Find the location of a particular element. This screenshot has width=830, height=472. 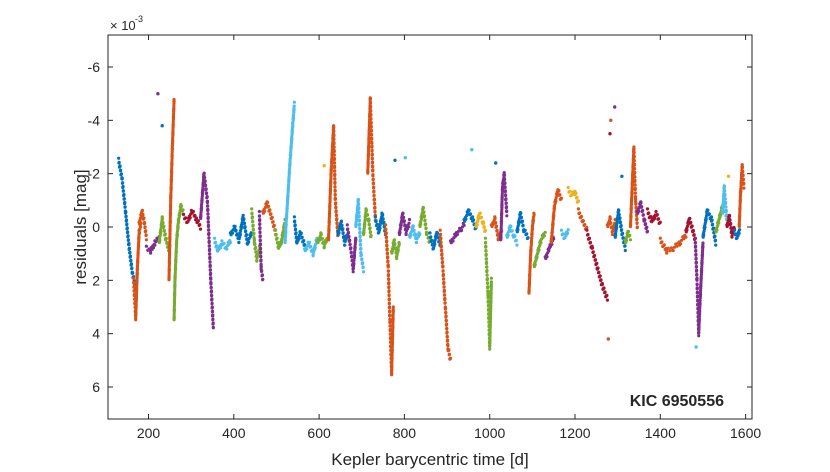

y-tick-label: 6 is located at coordinates (96, 387).